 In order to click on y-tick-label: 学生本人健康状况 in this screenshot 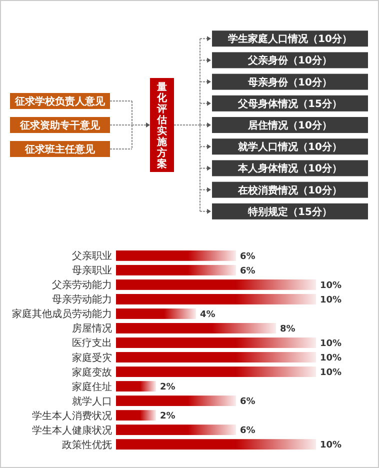, I will do `click(72, 430)`.